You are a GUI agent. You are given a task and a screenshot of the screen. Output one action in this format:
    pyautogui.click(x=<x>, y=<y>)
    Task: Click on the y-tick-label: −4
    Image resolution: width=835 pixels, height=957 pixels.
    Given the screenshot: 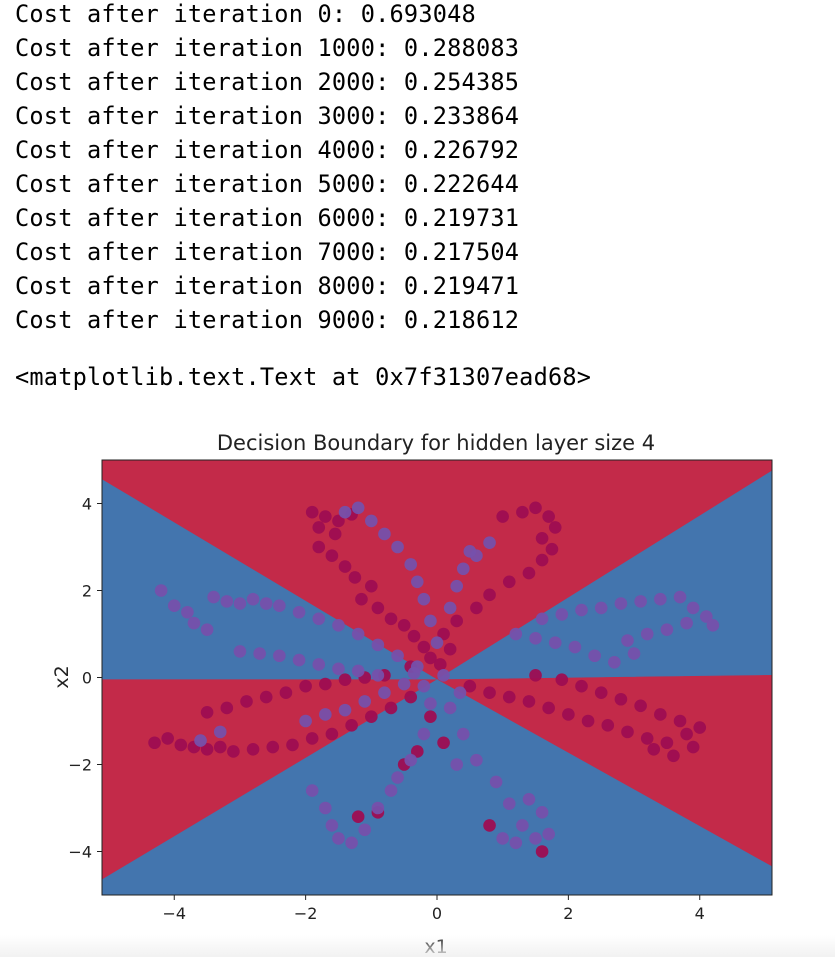 What is the action you would take?
    pyautogui.click(x=80, y=852)
    